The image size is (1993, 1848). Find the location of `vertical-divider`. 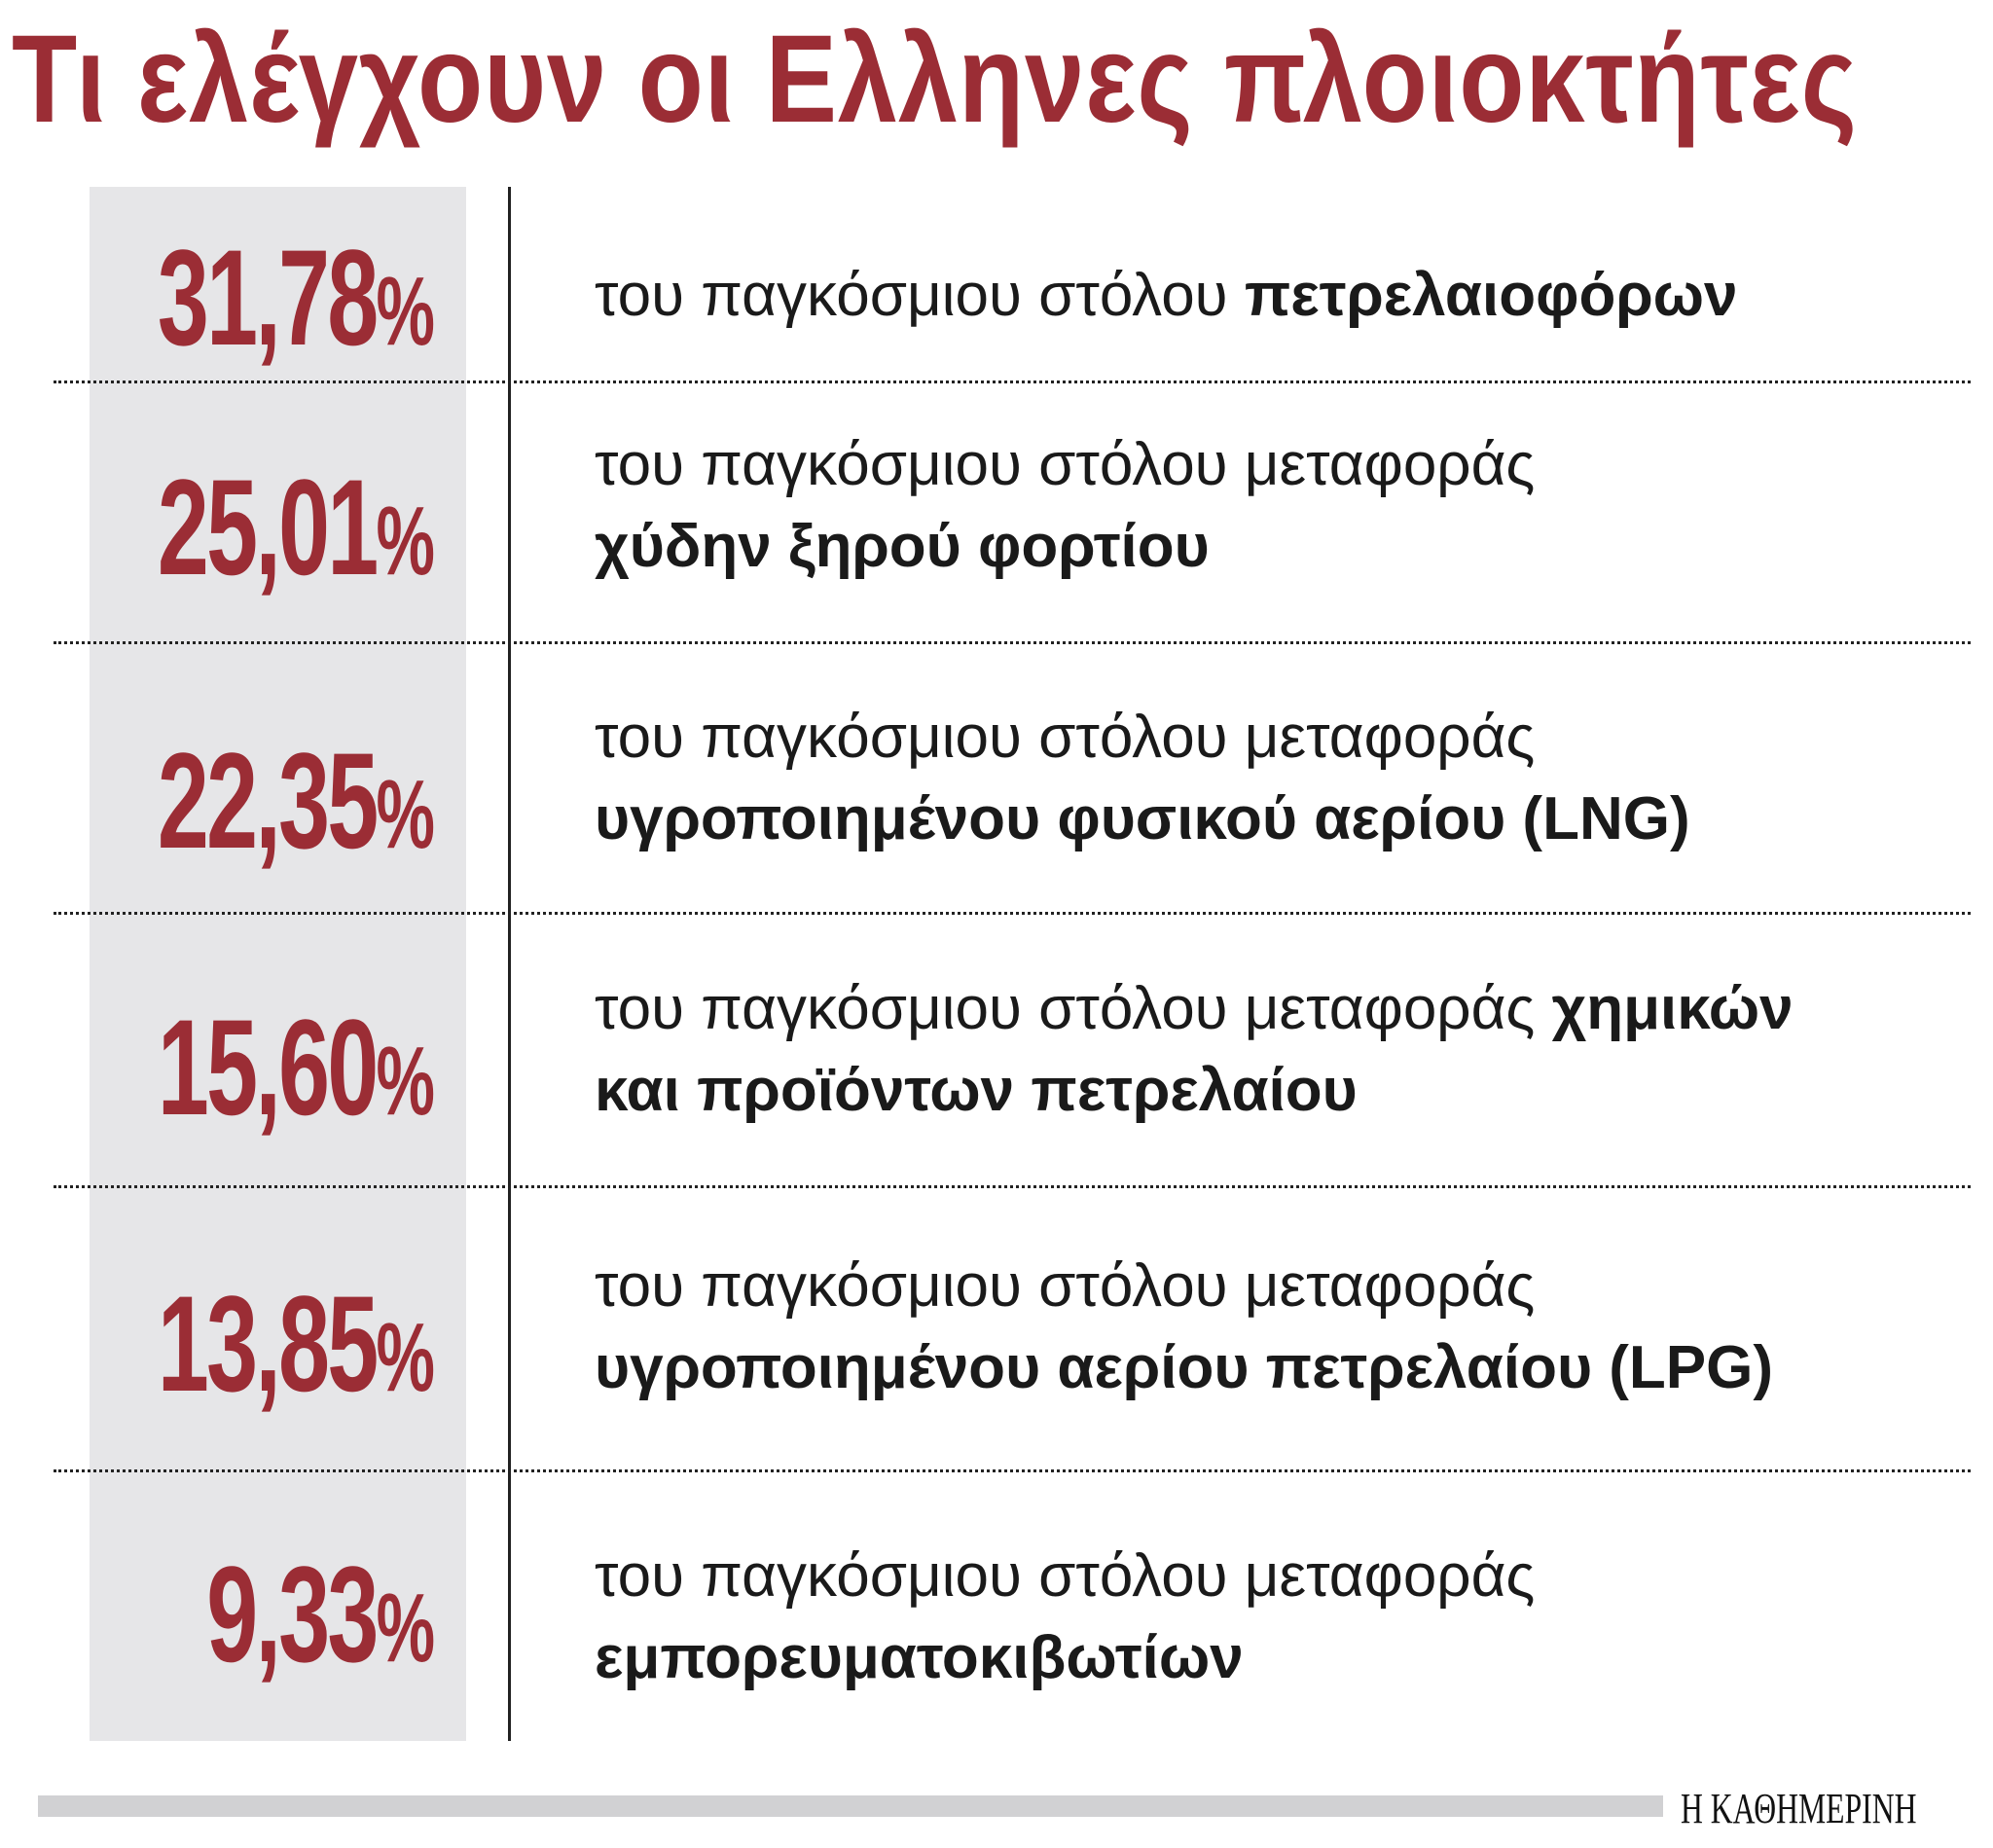

vertical-divider is located at coordinates (509, 964).